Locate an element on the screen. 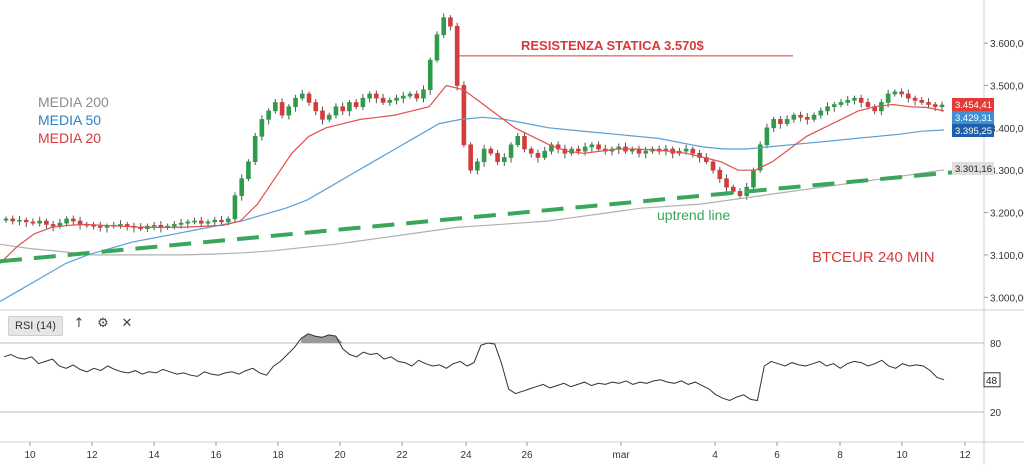 Image resolution: width=1024 pixels, height=470 pixels. rsi-last-badge is located at coordinates (992, 380).